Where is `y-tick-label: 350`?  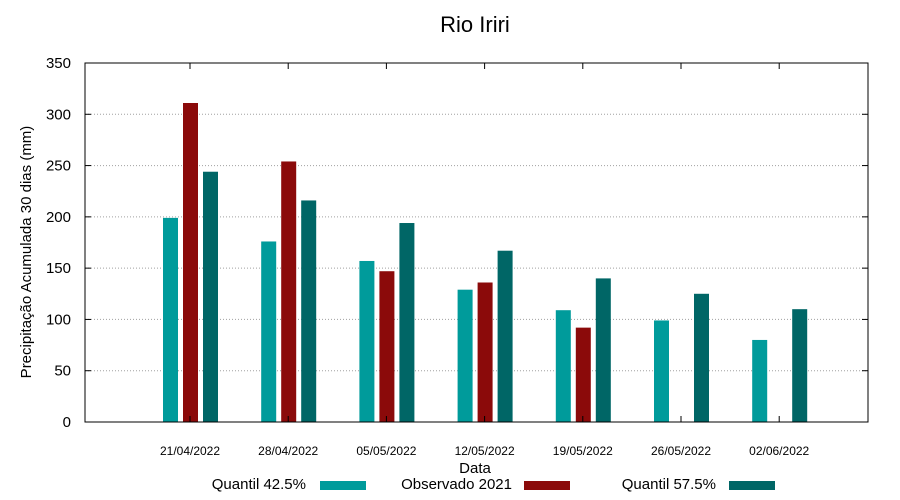 y-tick-label: 350 is located at coordinates (58, 63).